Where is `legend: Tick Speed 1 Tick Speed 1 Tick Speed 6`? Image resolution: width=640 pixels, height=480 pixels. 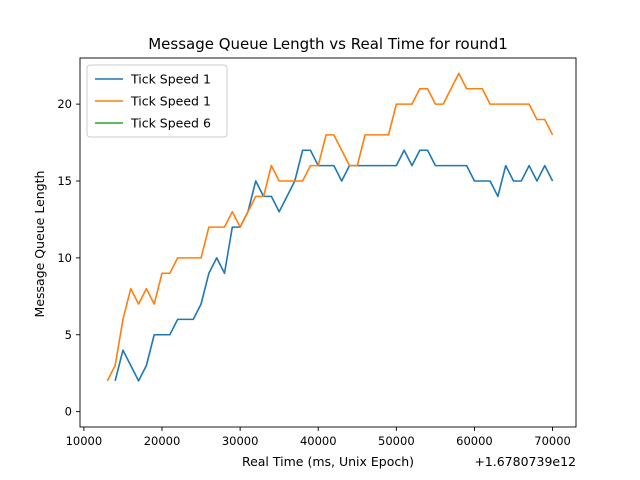
legend: Tick Speed 1 Tick Speed 1 Tick Speed 6 is located at coordinates (157, 101).